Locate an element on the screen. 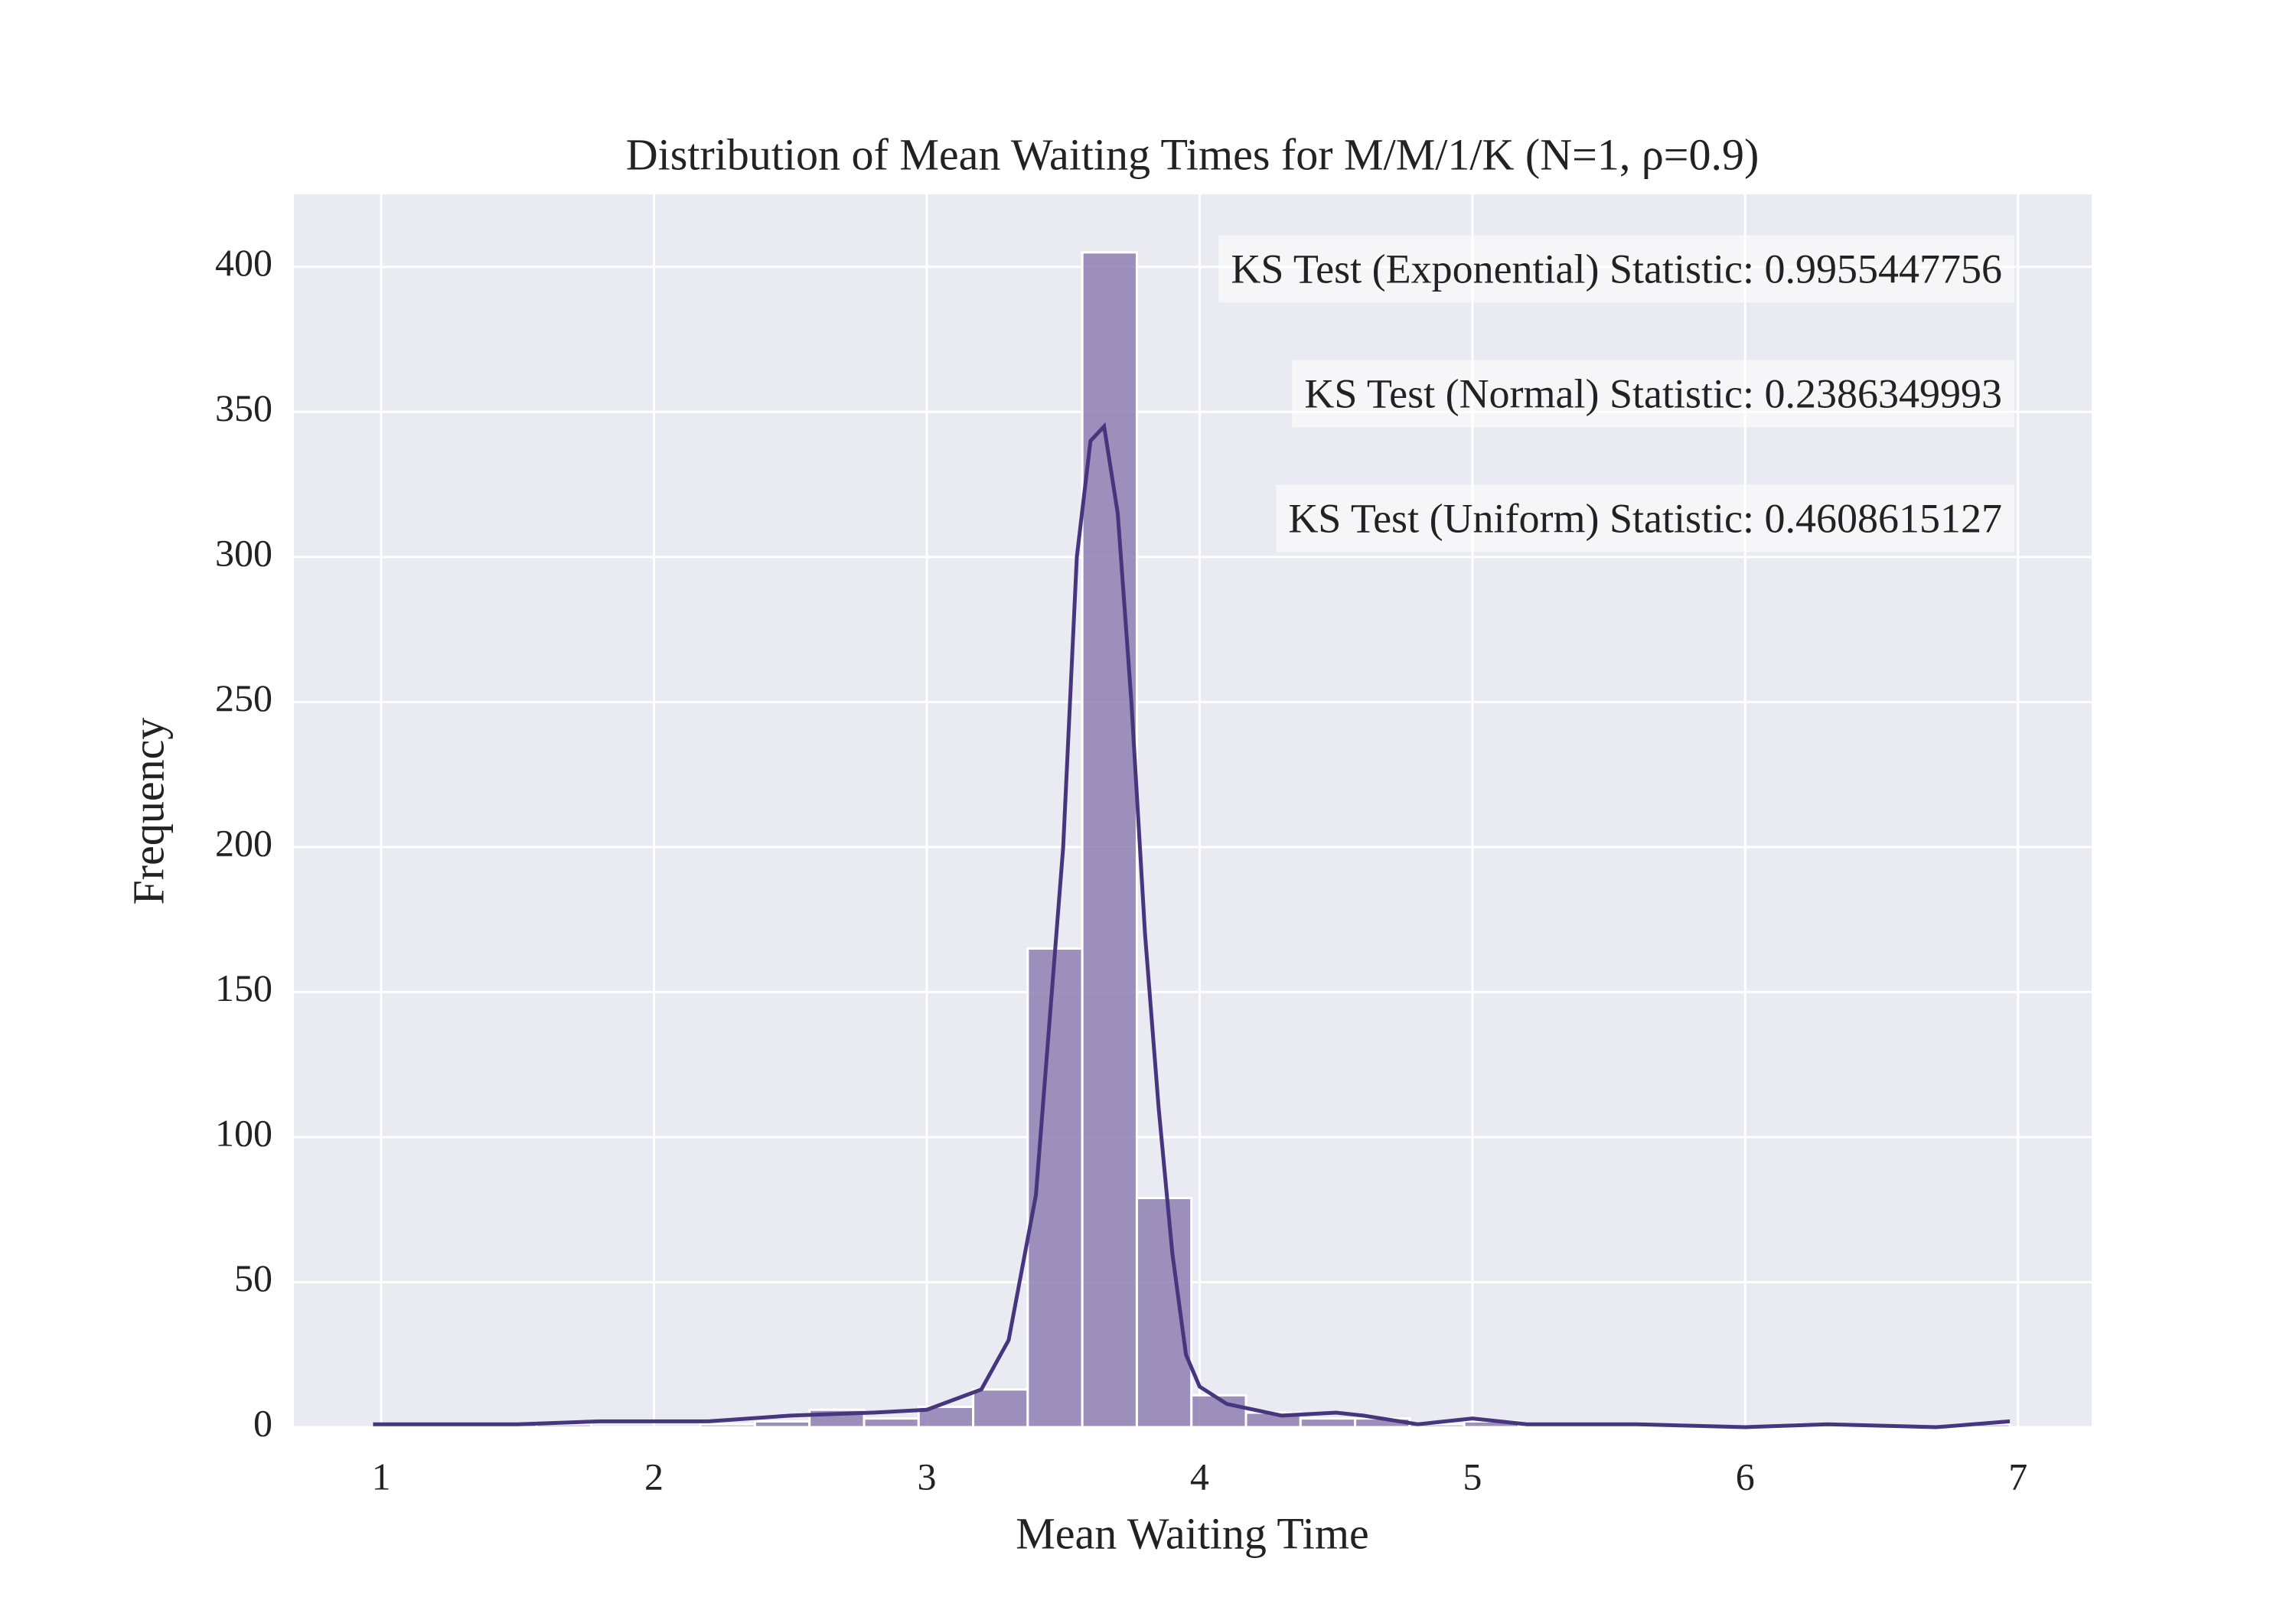  annotation-text: KS Test (Normal) Statistic: 0.2386349993 is located at coordinates (1653, 393).